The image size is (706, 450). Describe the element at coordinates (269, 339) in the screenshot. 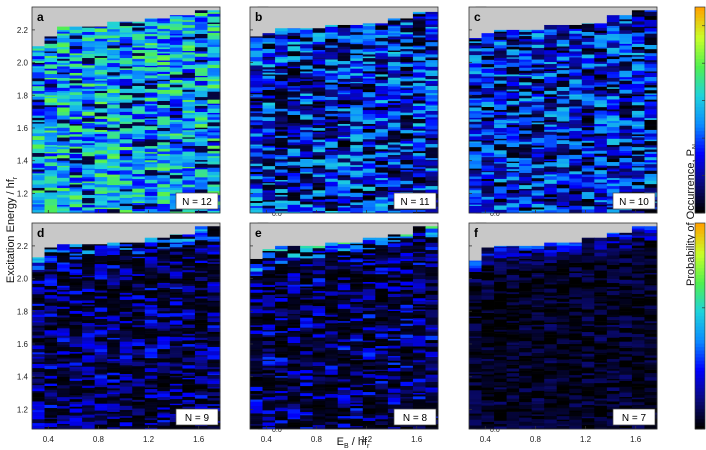

I see `panel-e-column` at that location.